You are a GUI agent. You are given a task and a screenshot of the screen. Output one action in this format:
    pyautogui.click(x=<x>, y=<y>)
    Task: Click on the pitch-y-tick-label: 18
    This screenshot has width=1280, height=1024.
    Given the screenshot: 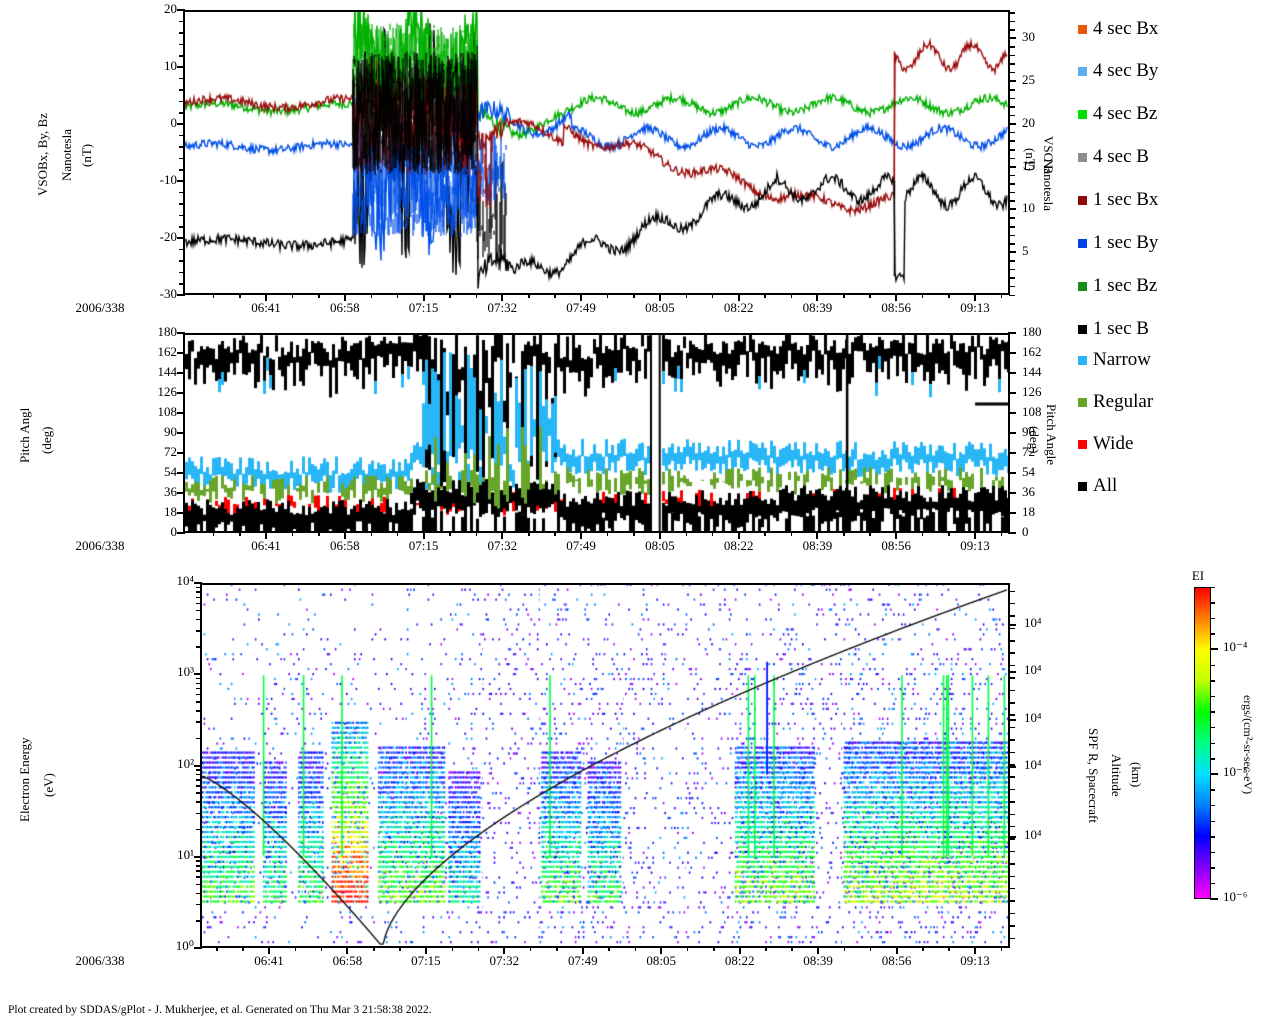 What is the action you would take?
    pyautogui.click(x=170, y=511)
    